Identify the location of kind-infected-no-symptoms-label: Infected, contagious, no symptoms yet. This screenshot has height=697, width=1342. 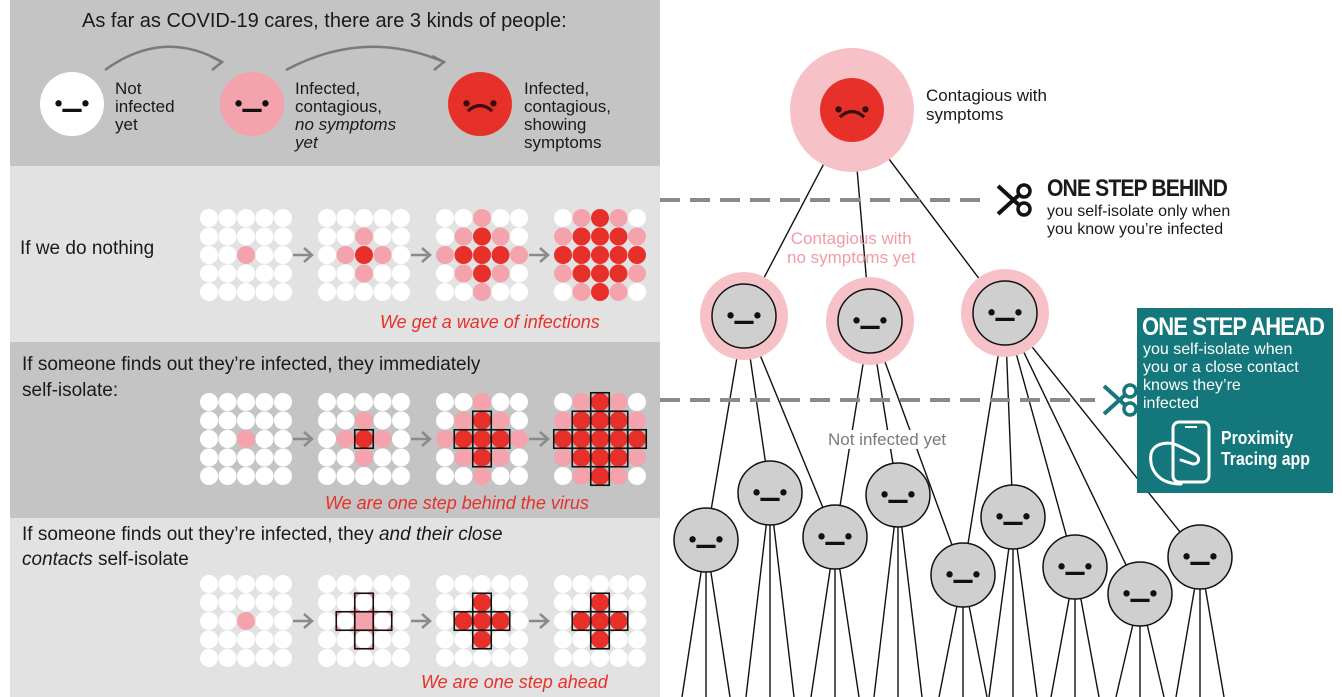
(346, 115).